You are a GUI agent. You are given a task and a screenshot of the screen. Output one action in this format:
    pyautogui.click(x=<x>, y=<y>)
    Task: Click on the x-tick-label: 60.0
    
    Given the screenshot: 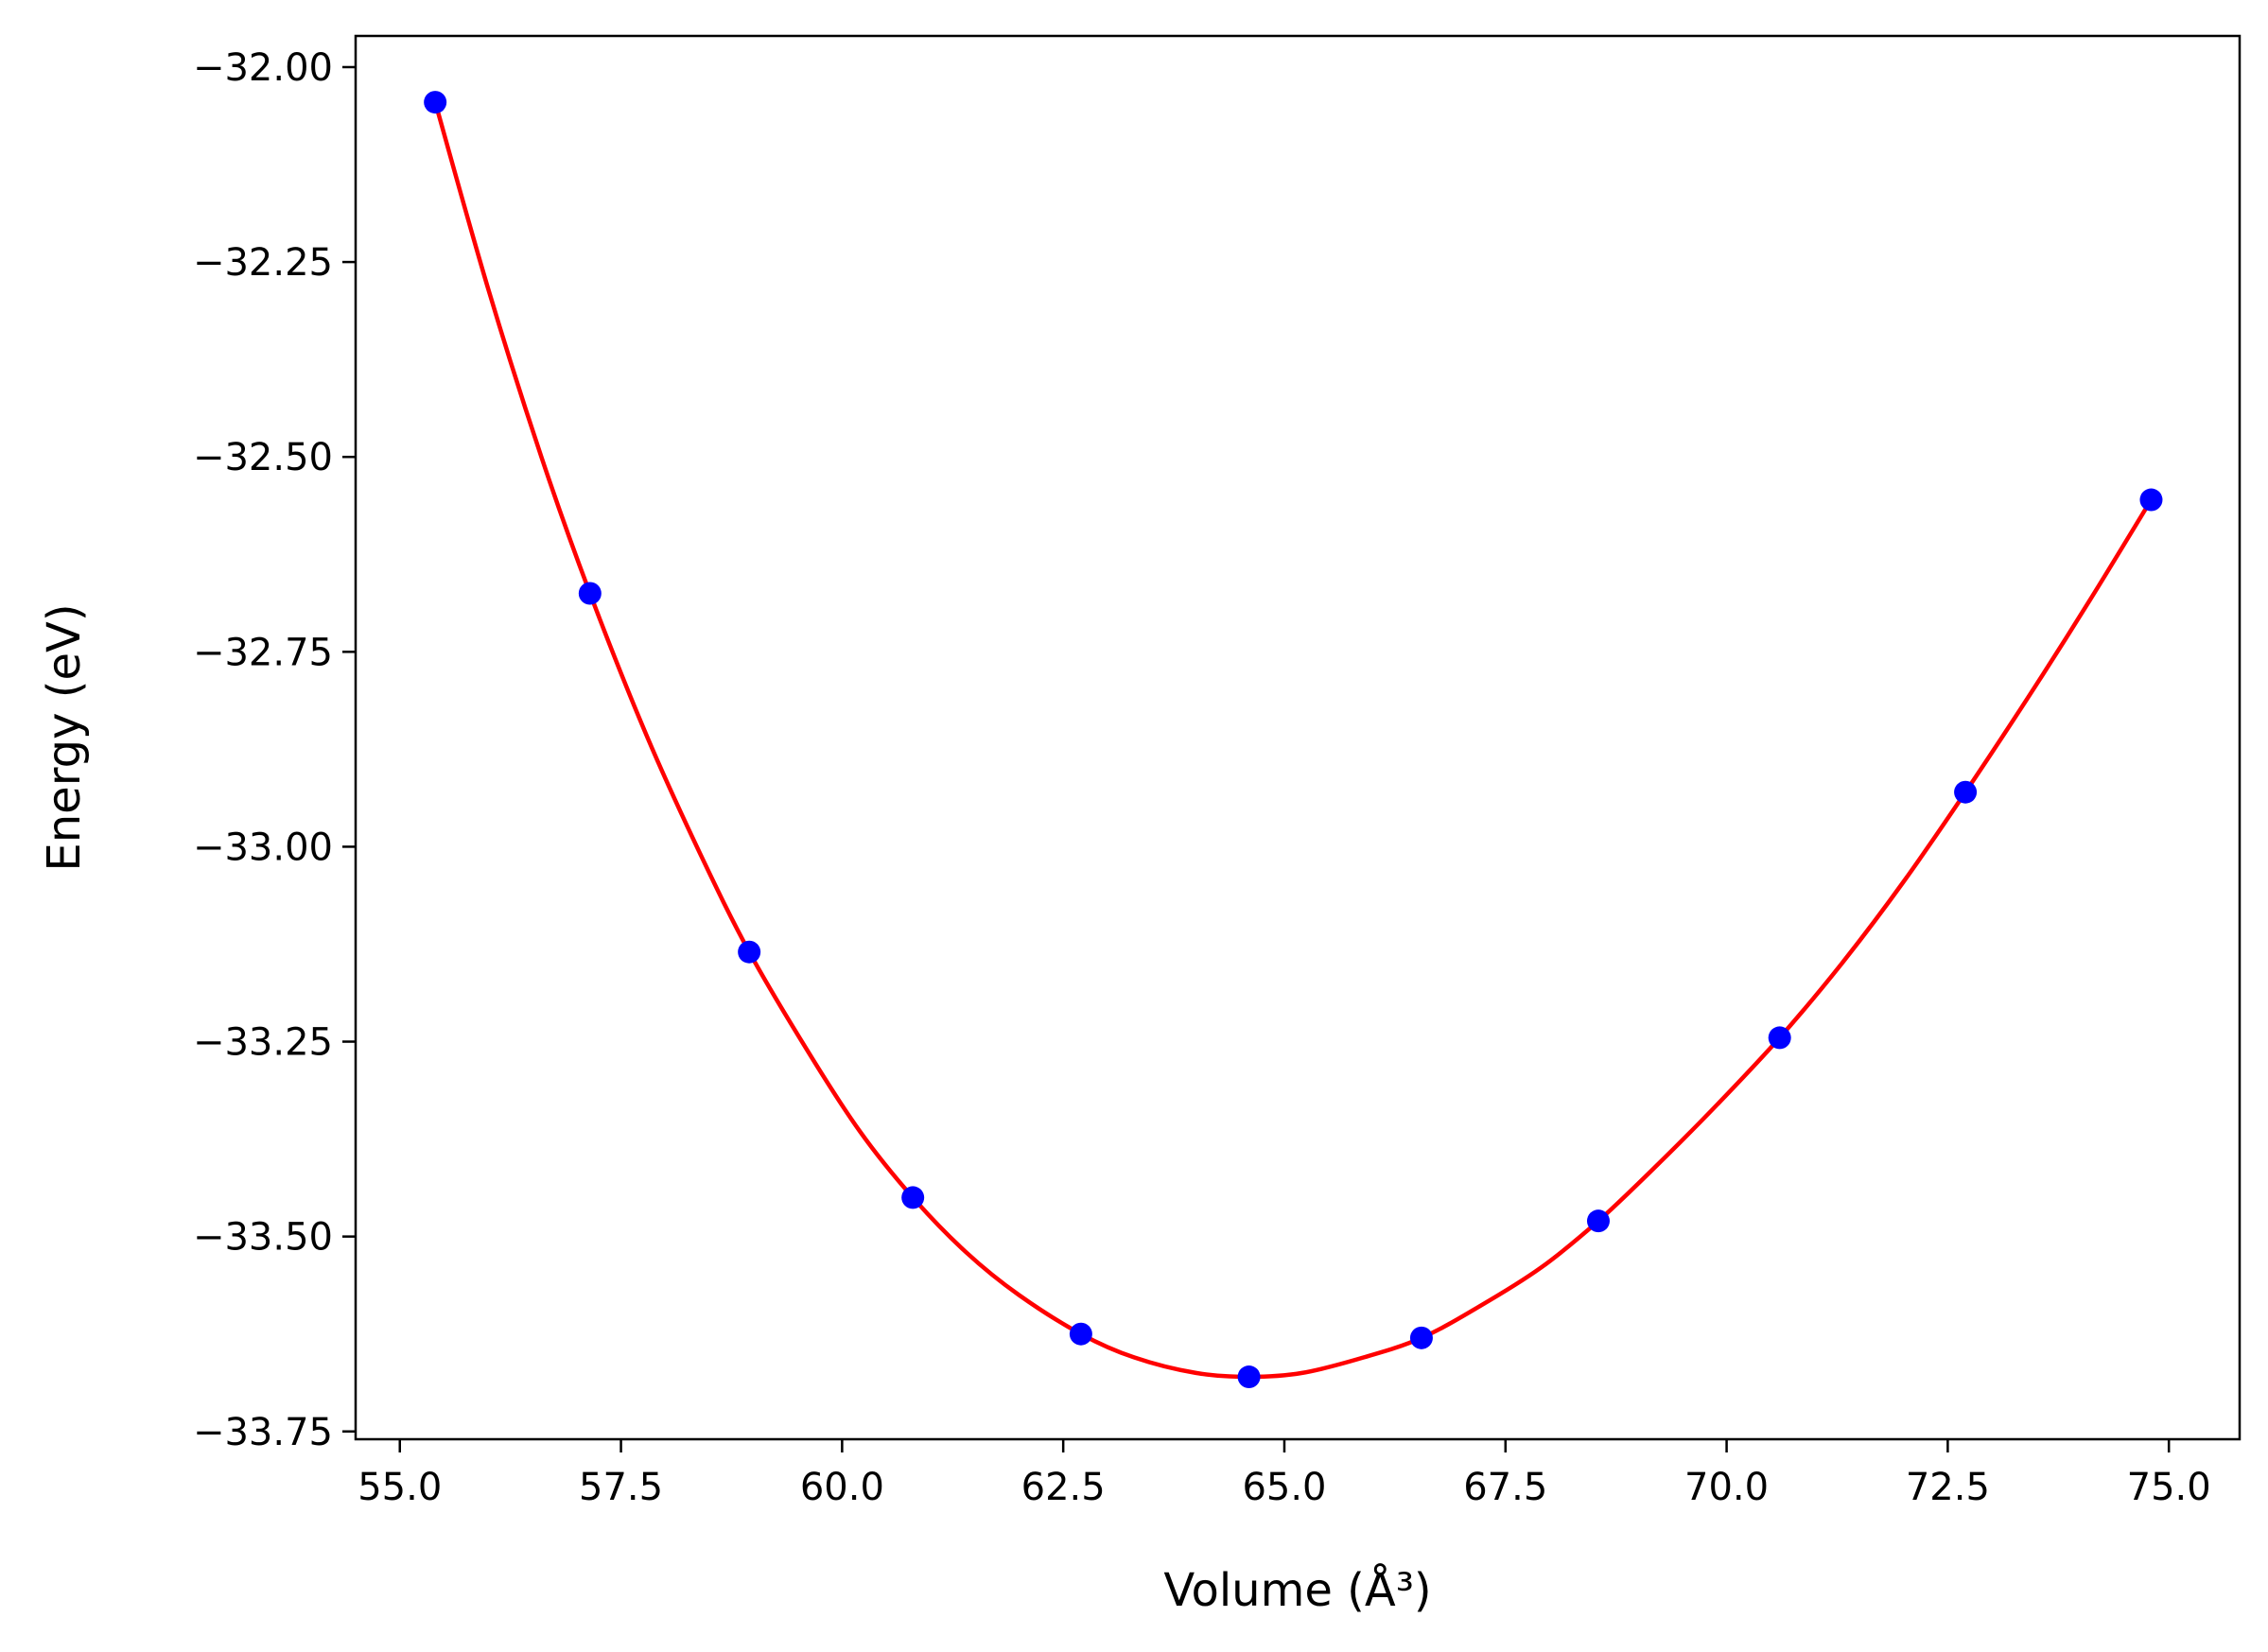 What is the action you would take?
    pyautogui.click(x=842, y=1488)
    